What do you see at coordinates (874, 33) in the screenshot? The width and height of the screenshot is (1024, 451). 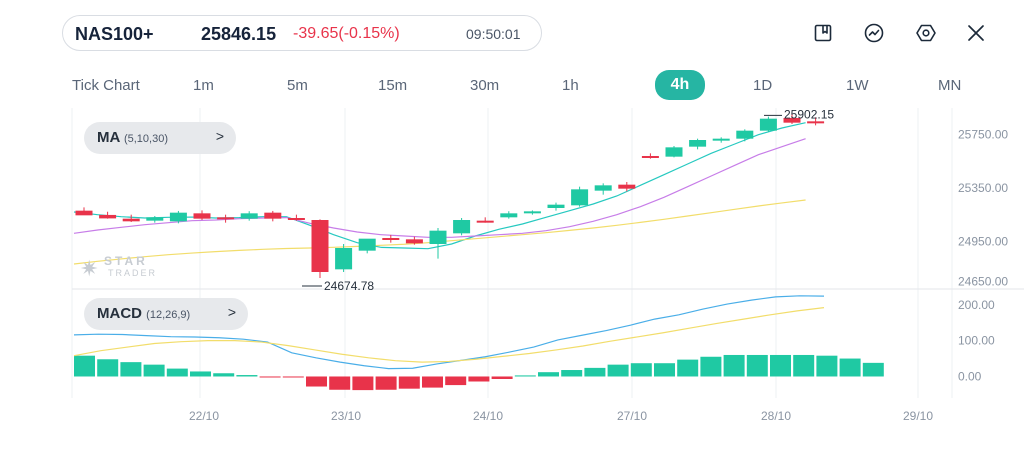 I see `indicator-icon` at bounding box center [874, 33].